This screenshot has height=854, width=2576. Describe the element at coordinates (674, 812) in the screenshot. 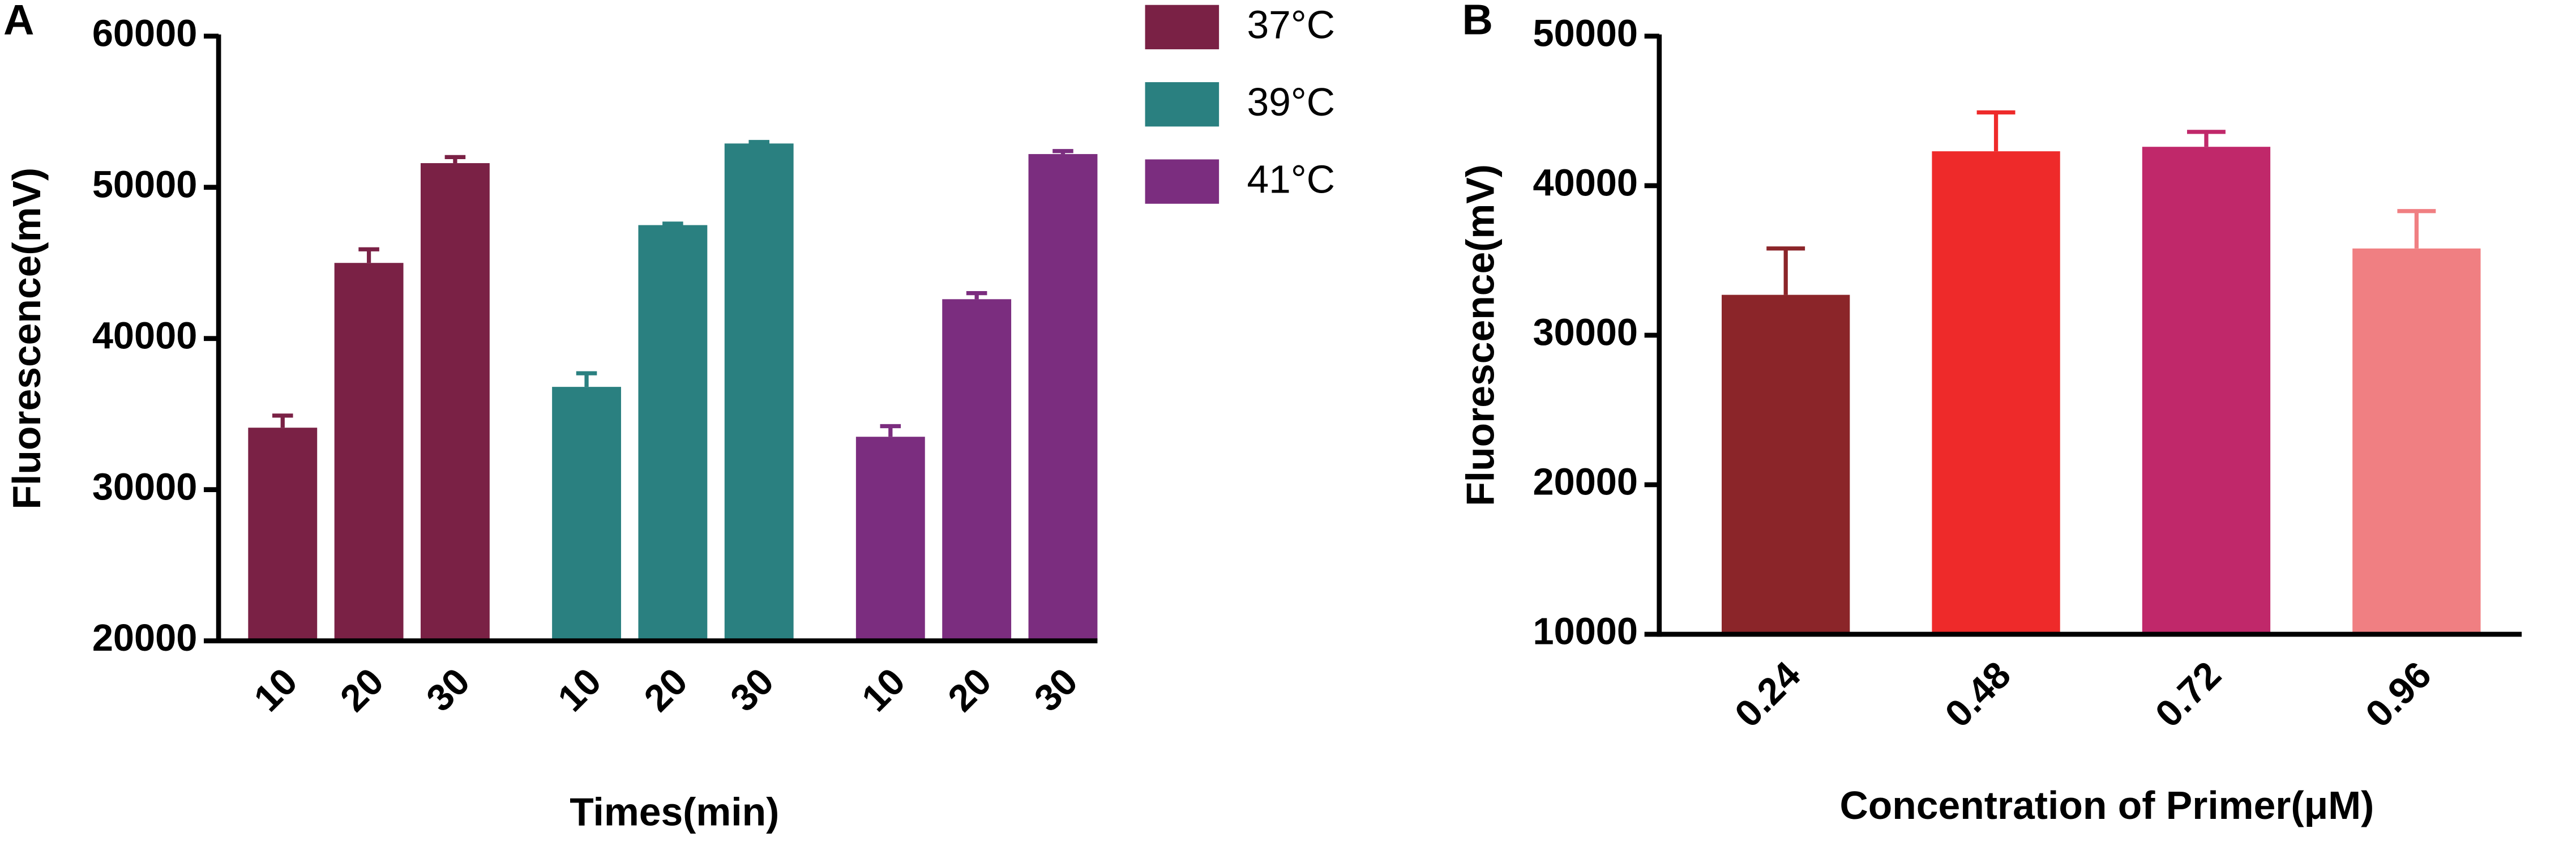

I see `x-axis-label: Times(min)` at that location.